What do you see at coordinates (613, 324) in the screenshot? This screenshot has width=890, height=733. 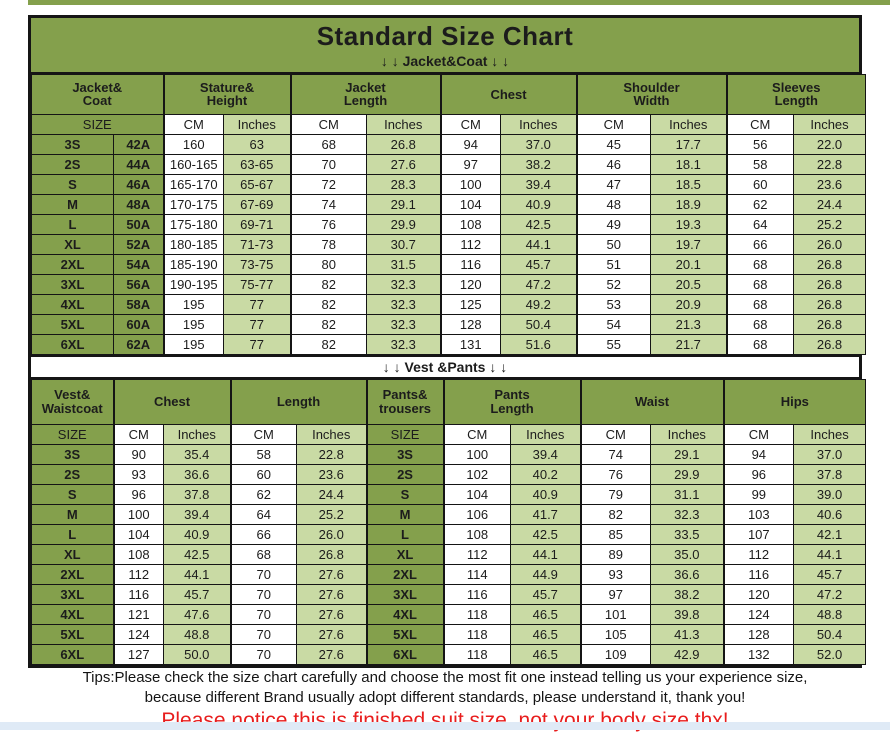 I see `cm-value-cell: 54` at bounding box center [613, 324].